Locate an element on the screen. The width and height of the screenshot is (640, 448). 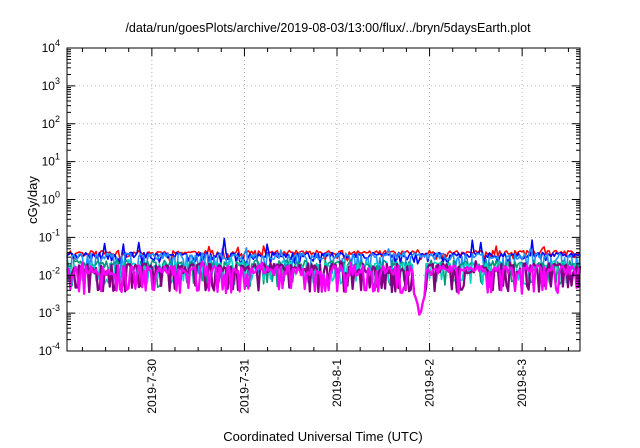
y-tick-label: 10³ is located at coordinates (51, 84).